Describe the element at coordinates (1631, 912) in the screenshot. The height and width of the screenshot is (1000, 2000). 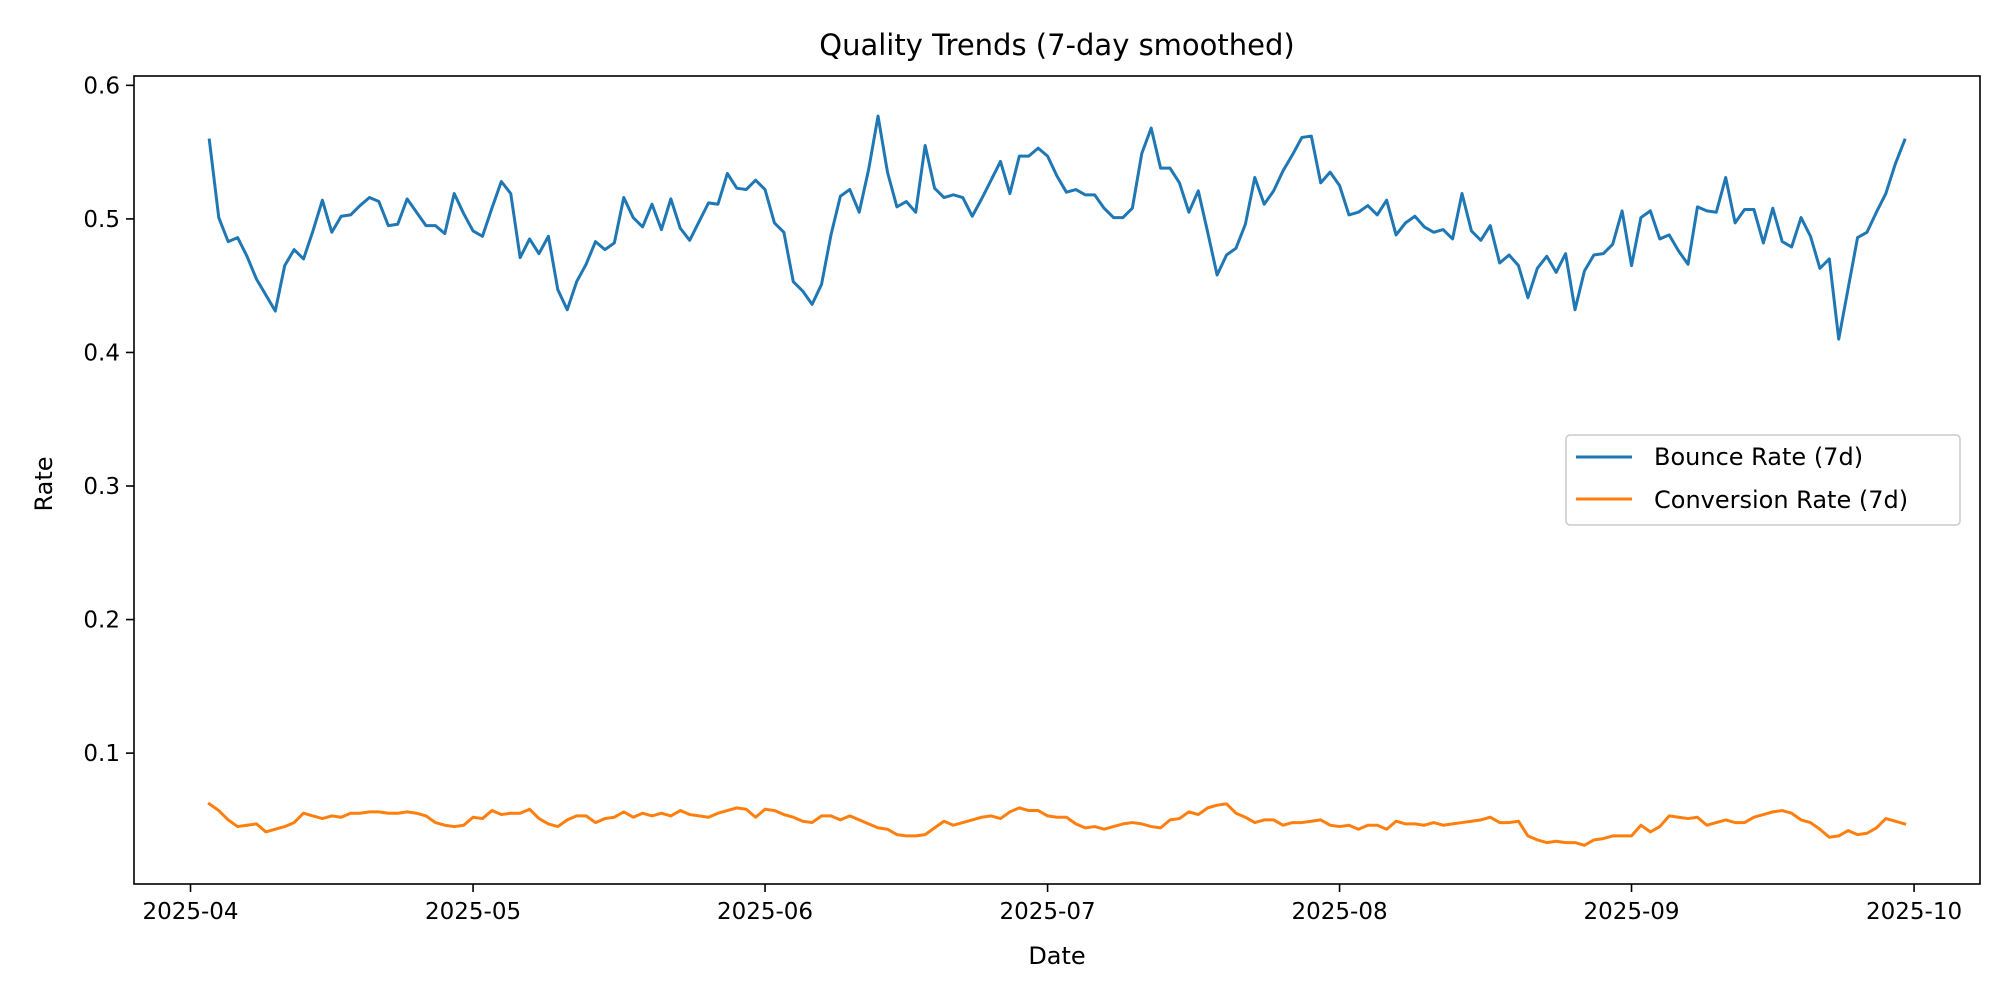
I see `x-tick-label: 2025-09` at that location.